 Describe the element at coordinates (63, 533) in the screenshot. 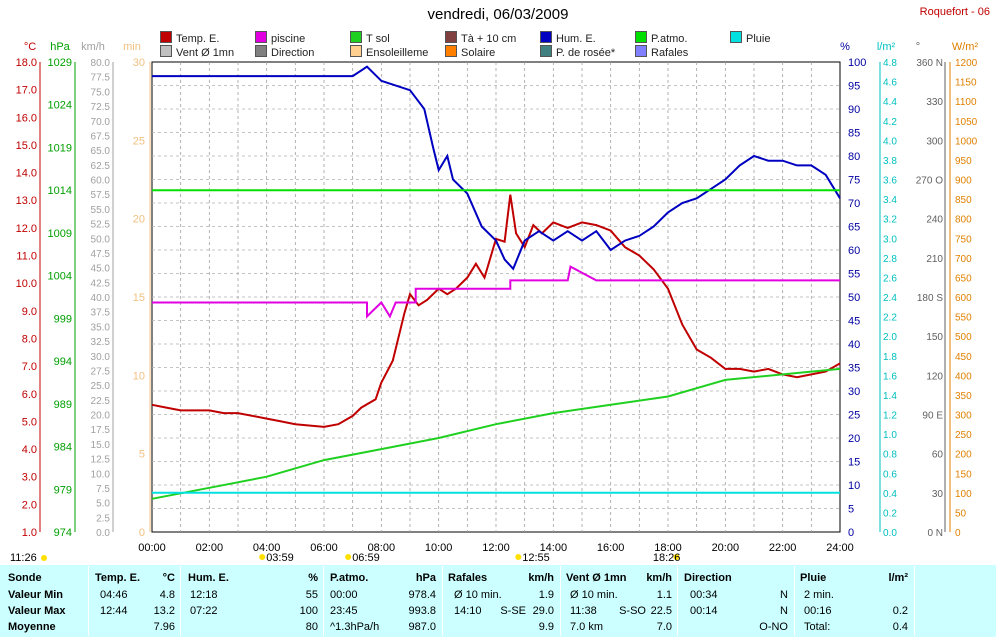

I see `pressure-tick-label: 974` at that location.